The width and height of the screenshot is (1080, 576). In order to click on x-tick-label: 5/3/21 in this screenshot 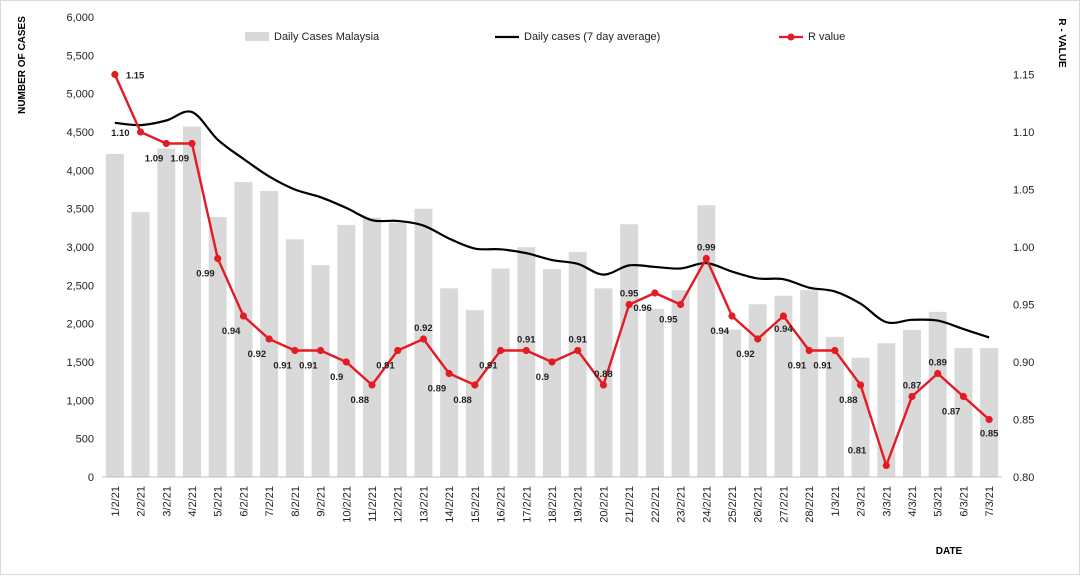, I will do `click(939, 501)`.